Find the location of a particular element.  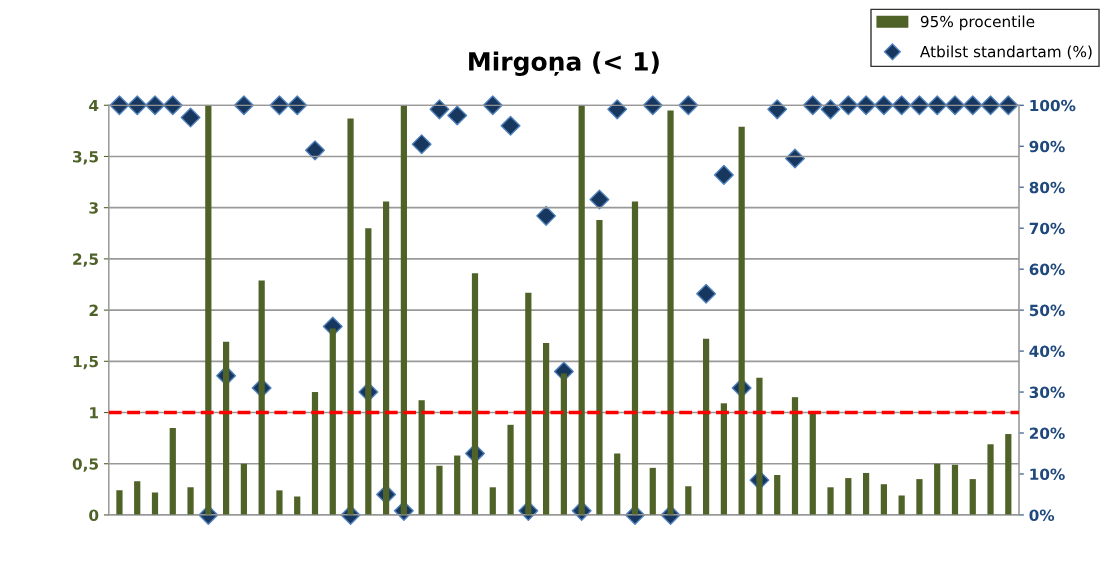

y2-tick-label: 0% is located at coordinates (1042, 515).